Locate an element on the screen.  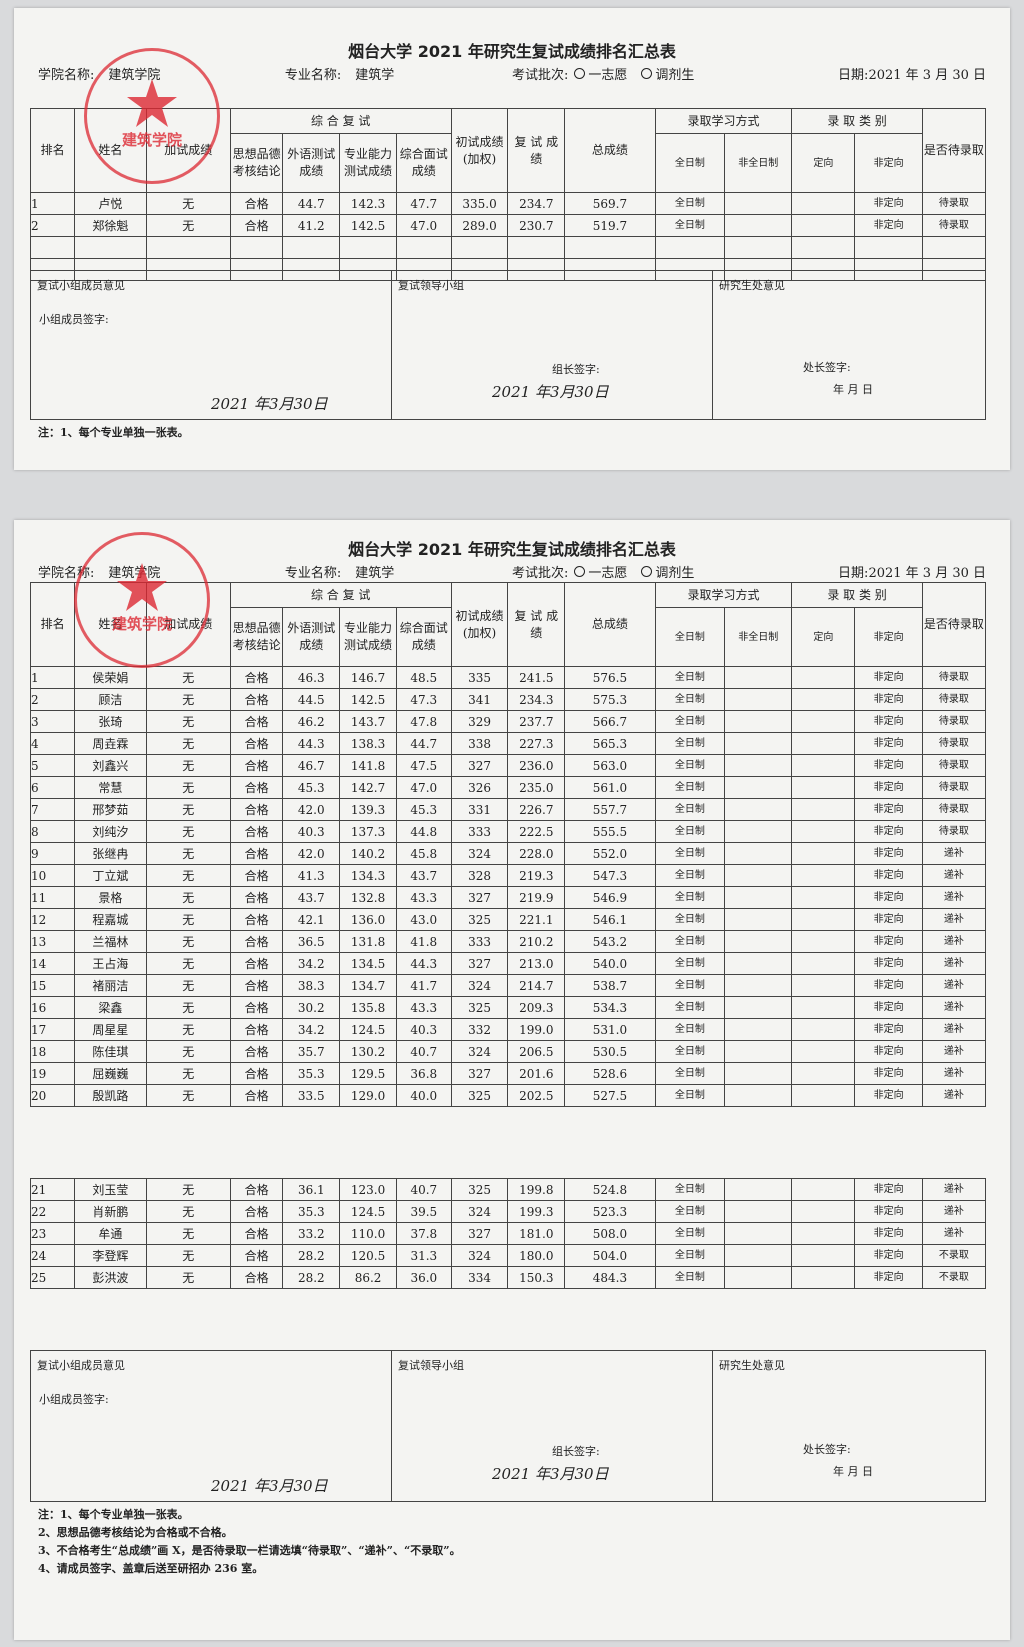
header-cell: 复 试 成 绩 is located at coordinates (536, 624).